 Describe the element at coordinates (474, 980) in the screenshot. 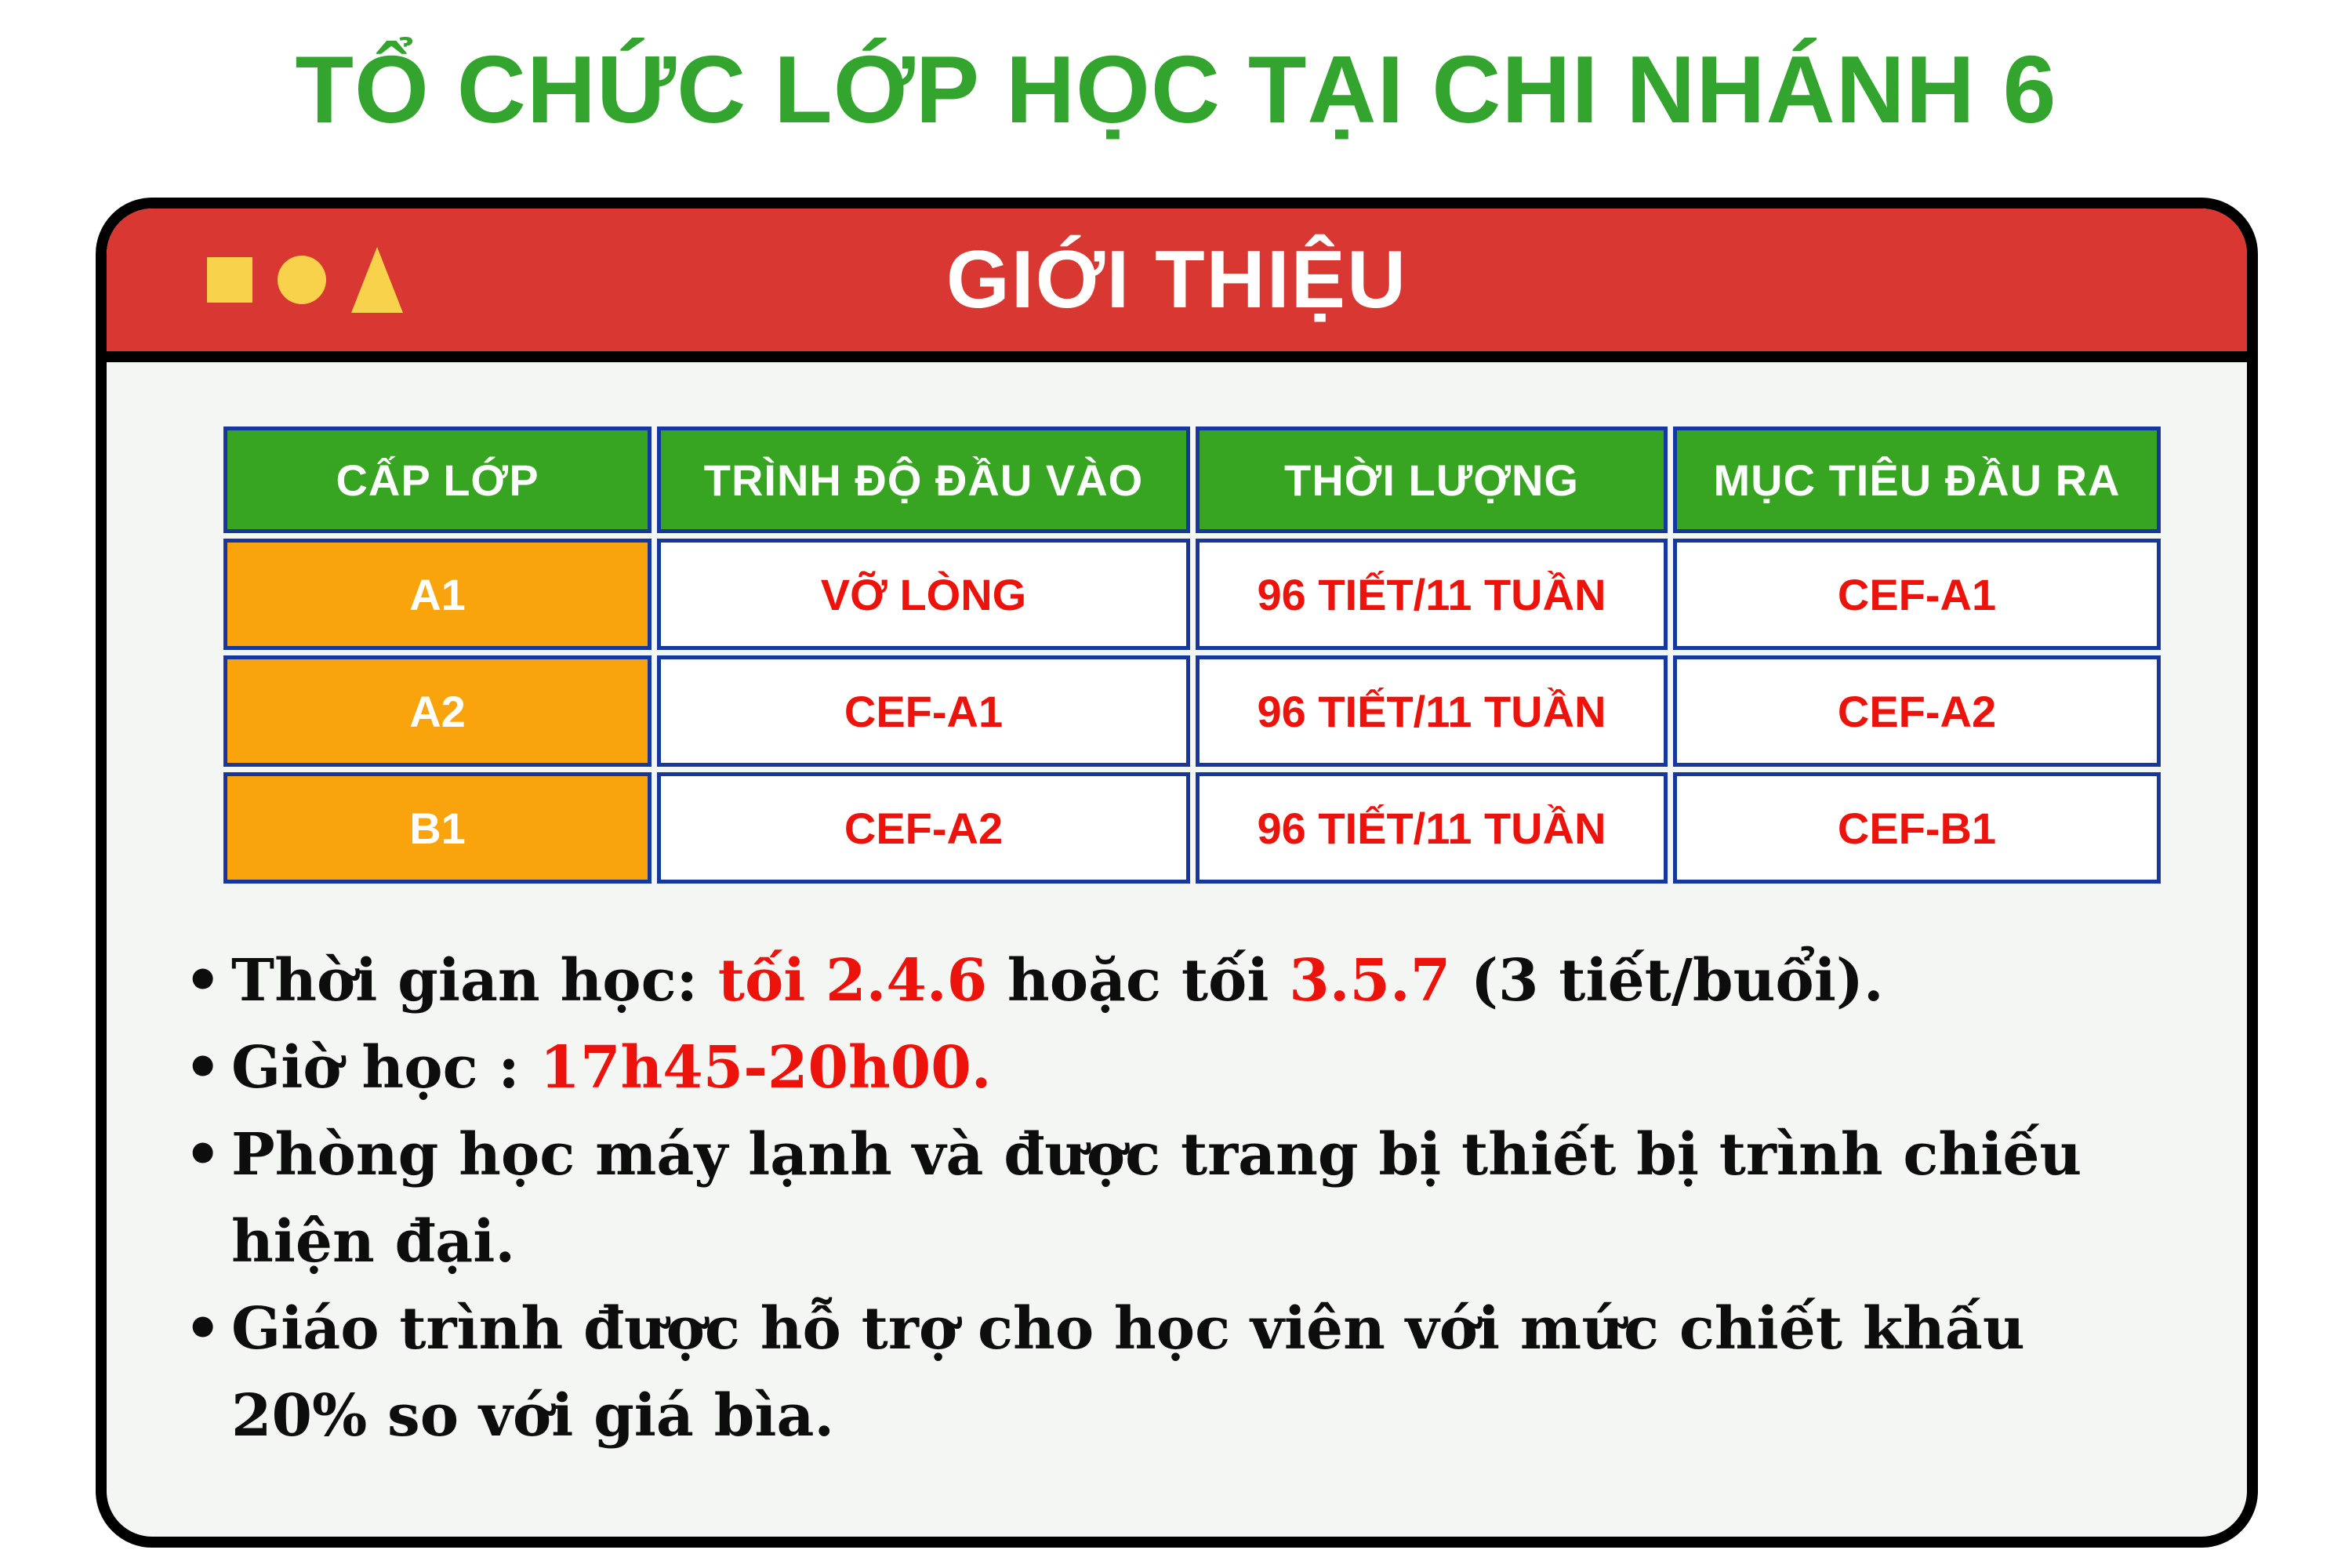

I see `bullet-text: Thời gian học:` at that location.